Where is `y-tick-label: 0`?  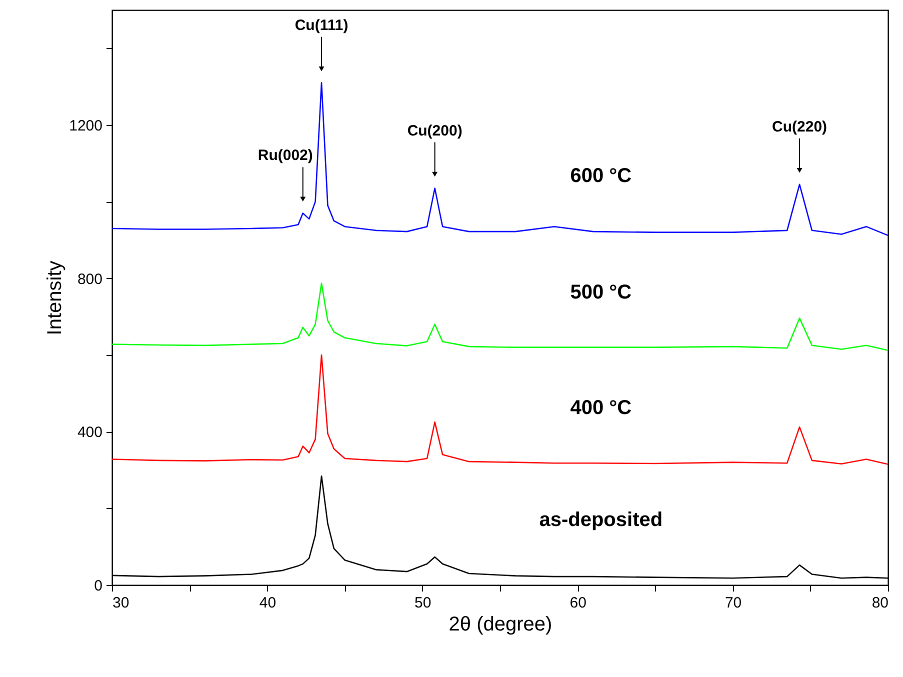 y-tick-label: 0 is located at coordinates (98, 586).